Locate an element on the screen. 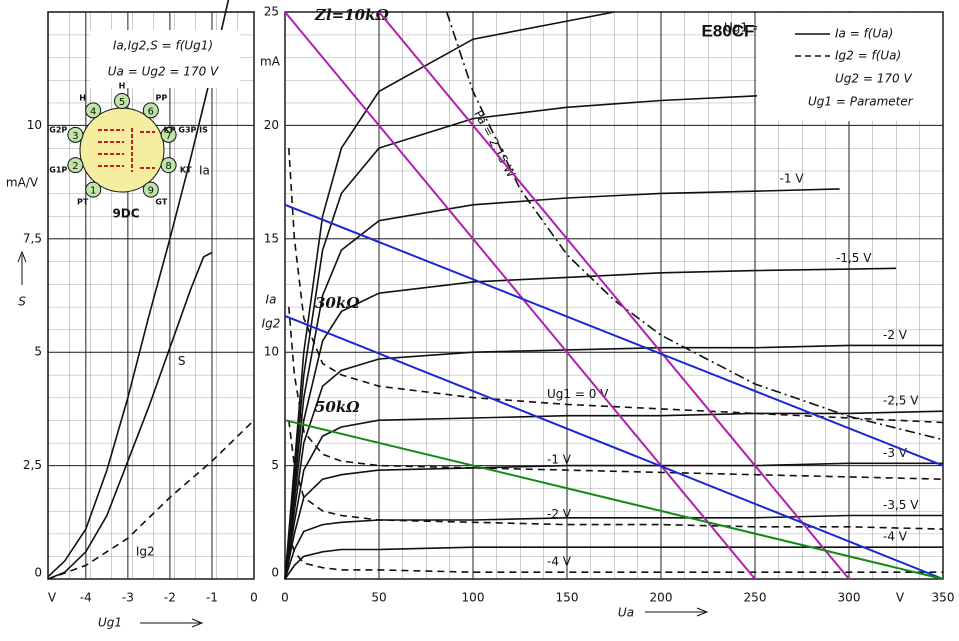  curve-label: -2 V is located at coordinates (559, 514).